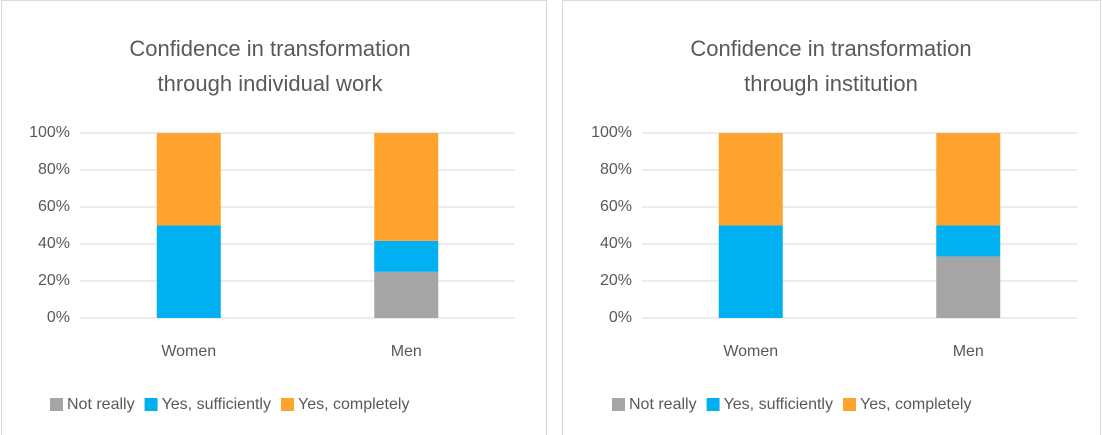  I want to click on chart-title: through individual work, so click(270, 83).